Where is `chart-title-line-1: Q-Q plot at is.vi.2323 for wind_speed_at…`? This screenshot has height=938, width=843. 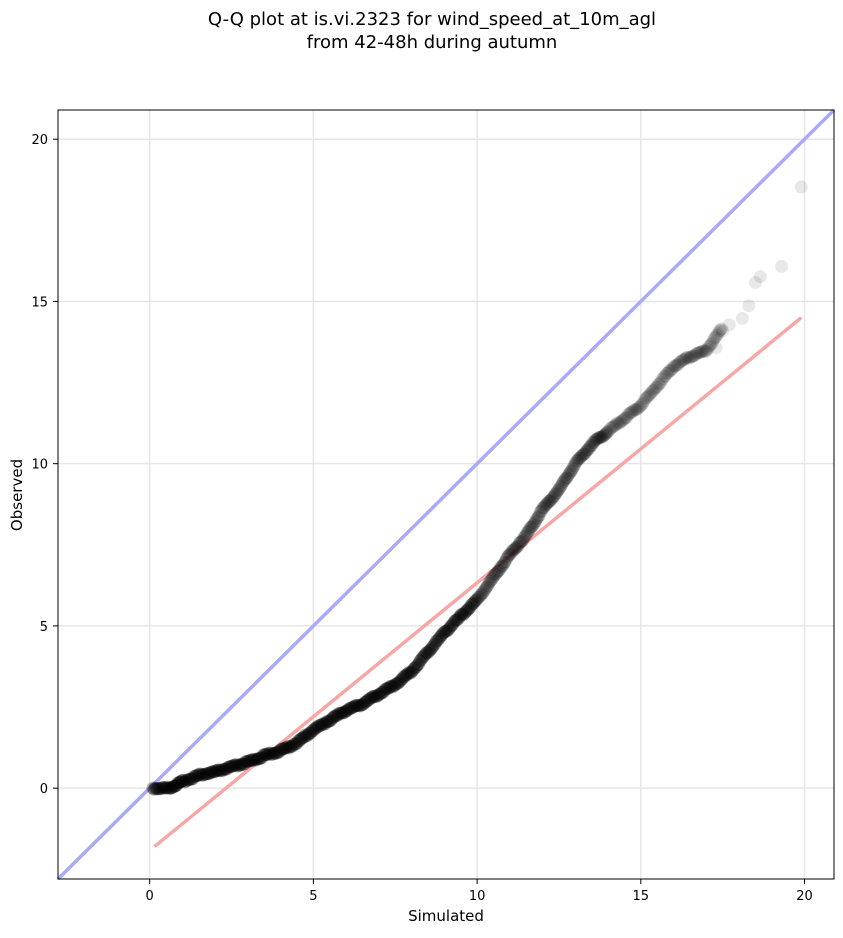
chart-title-line-1: Q-Q plot at is.vi.2323 for wind_speed_at… is located at coordinates (432, 19).